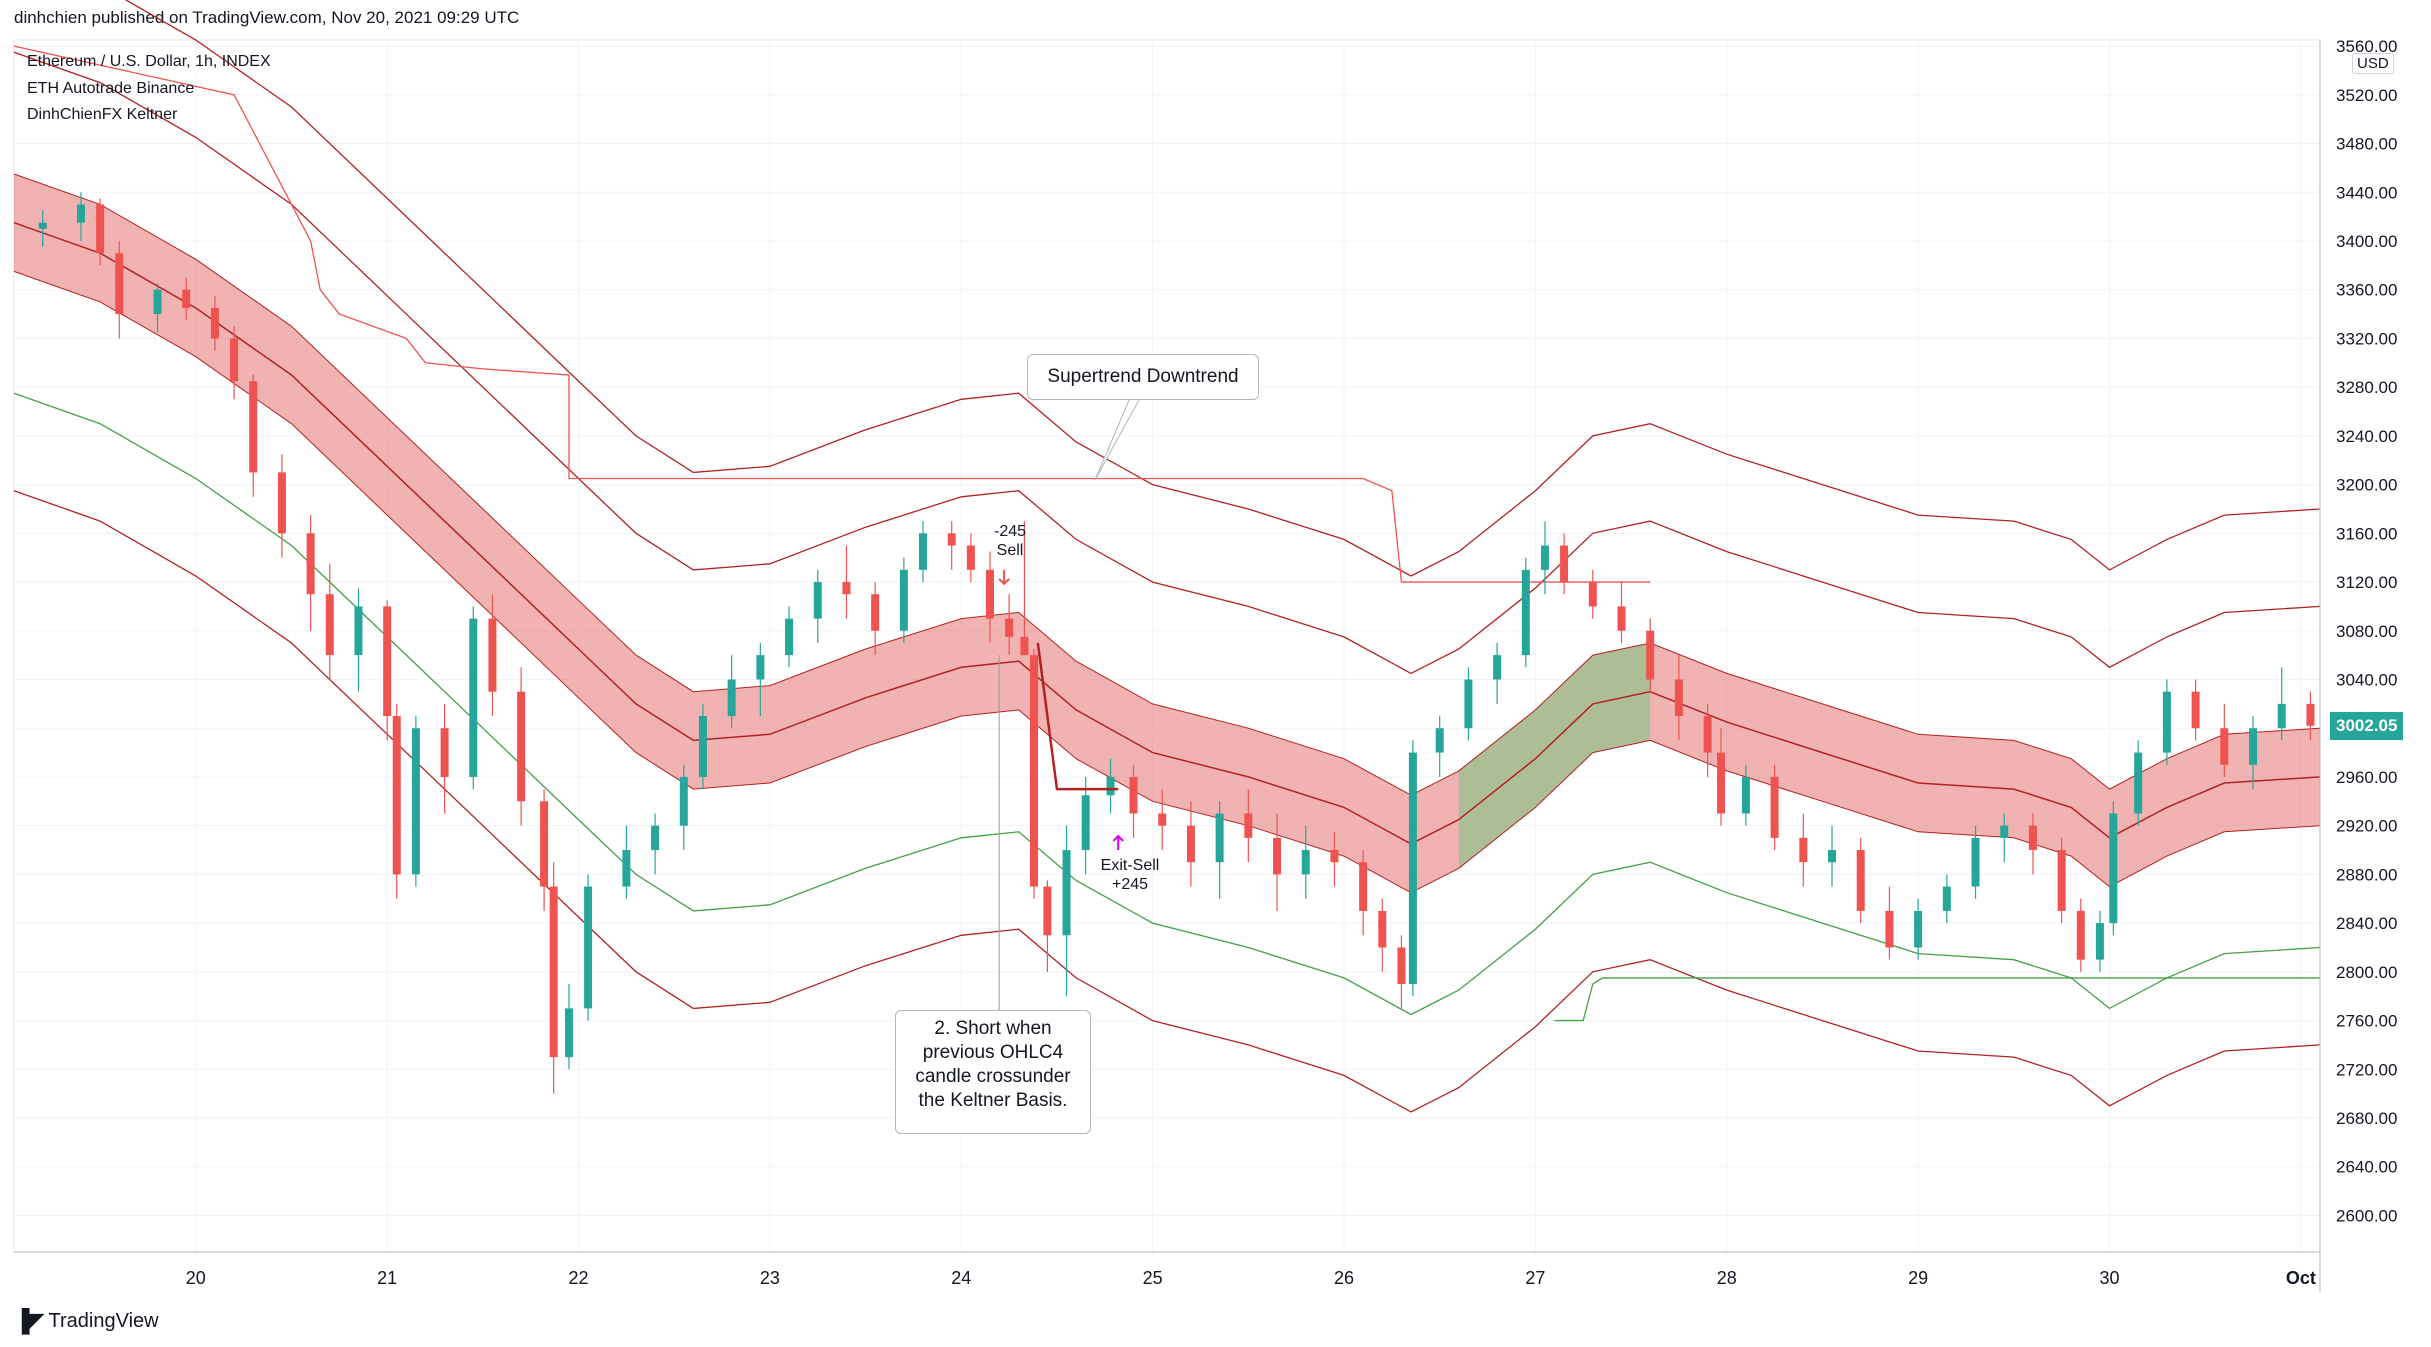 Image resolution: width=2431 pixels, height=1347 pixels. What do you see at coordinates (2366, 533) in the screenshot?
I see `price-tick-label: 3160.00` at bounding box center [2366, 533].